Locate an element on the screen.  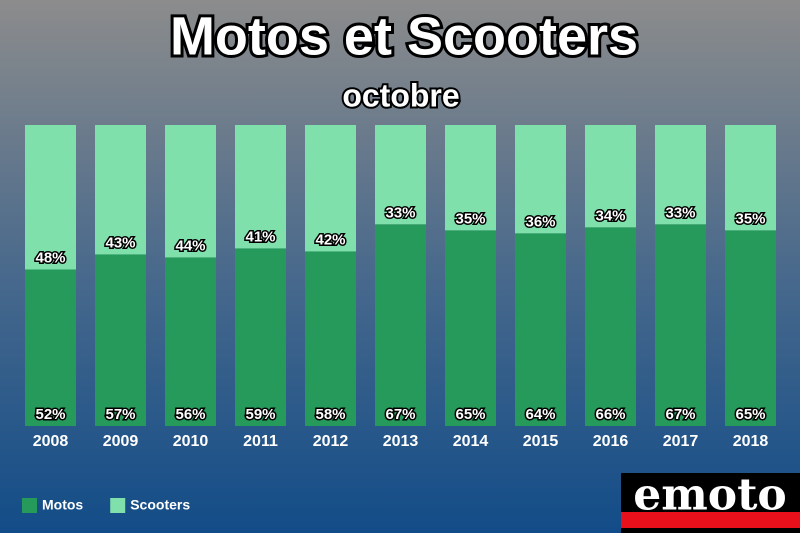
chart-title: Motos et Scooters is located at coordinates (404, 36).